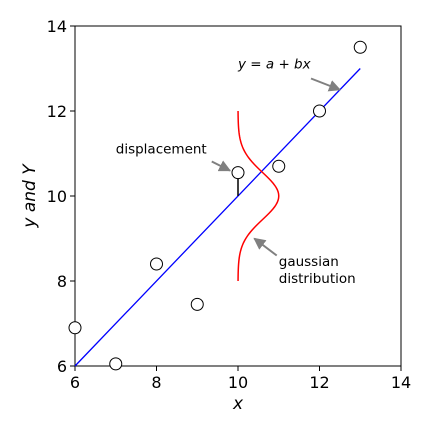 Image resolution: width=432 pixels, height=432 pixels. I want to click on x-axis-label: x, so click(238, 404).